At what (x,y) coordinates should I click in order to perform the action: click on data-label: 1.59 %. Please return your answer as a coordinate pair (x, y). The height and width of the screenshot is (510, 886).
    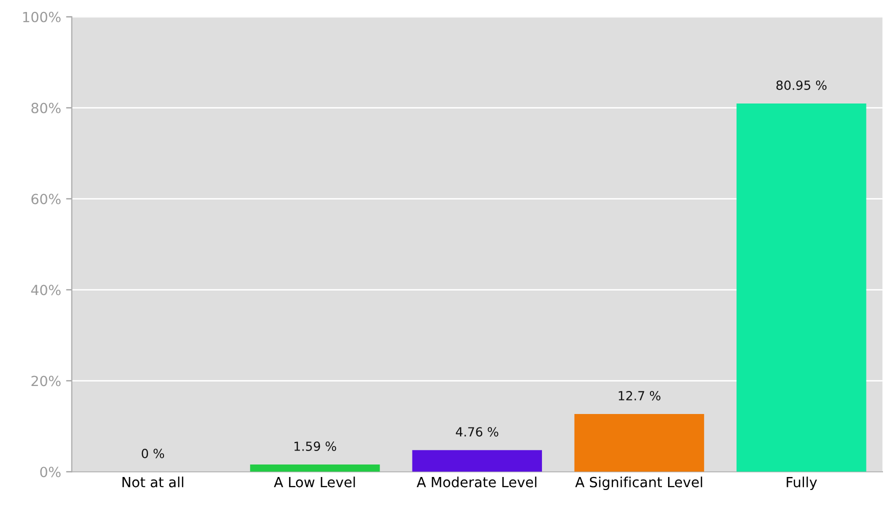
    Looking at the image, I should click on (315, 446).